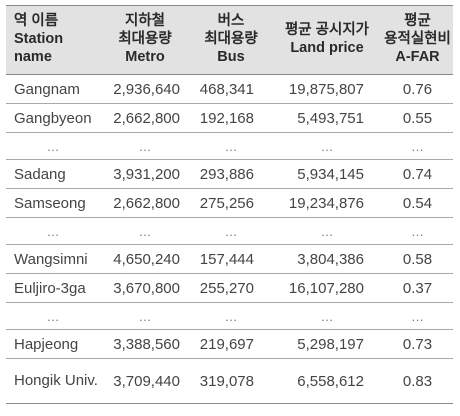  Describe the element at coordinates (145, 57) in the screenshot. I see `header-line: Metro` at that location.